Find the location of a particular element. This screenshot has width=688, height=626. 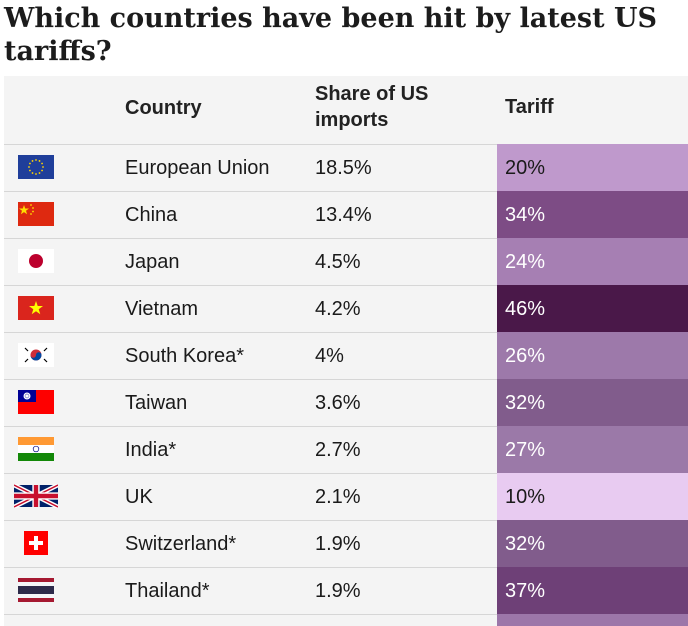

tariff-cell: 20% is located at coordinates (592, 168).